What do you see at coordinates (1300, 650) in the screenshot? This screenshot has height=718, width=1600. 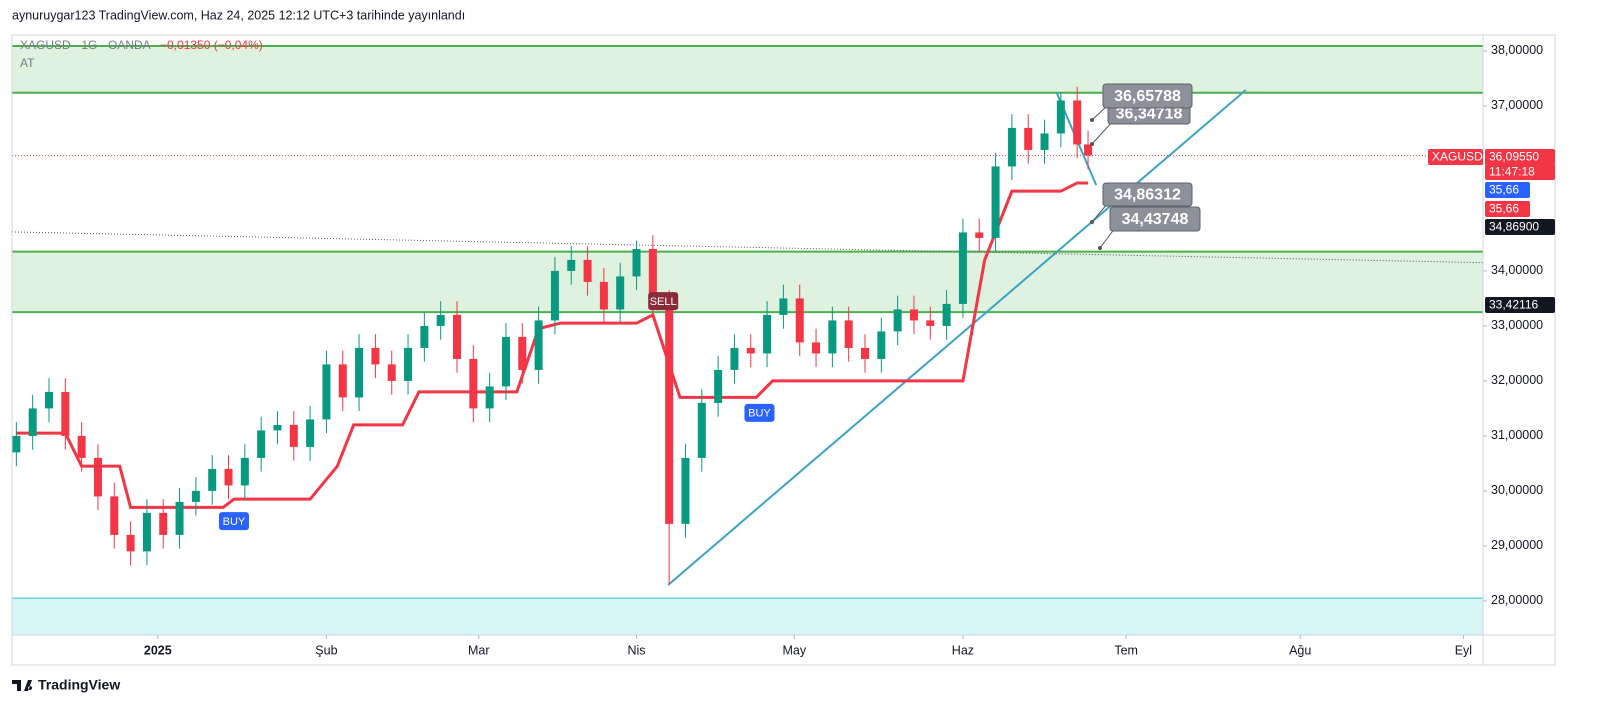 I see `x-tick-label: Ağu` at bounding box center [1300, 650].